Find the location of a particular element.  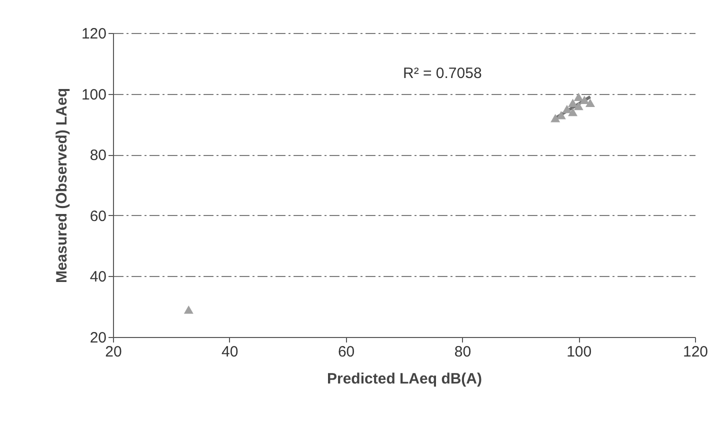

annotation: R² = 0.7058 is located at coordinates (442, 73).